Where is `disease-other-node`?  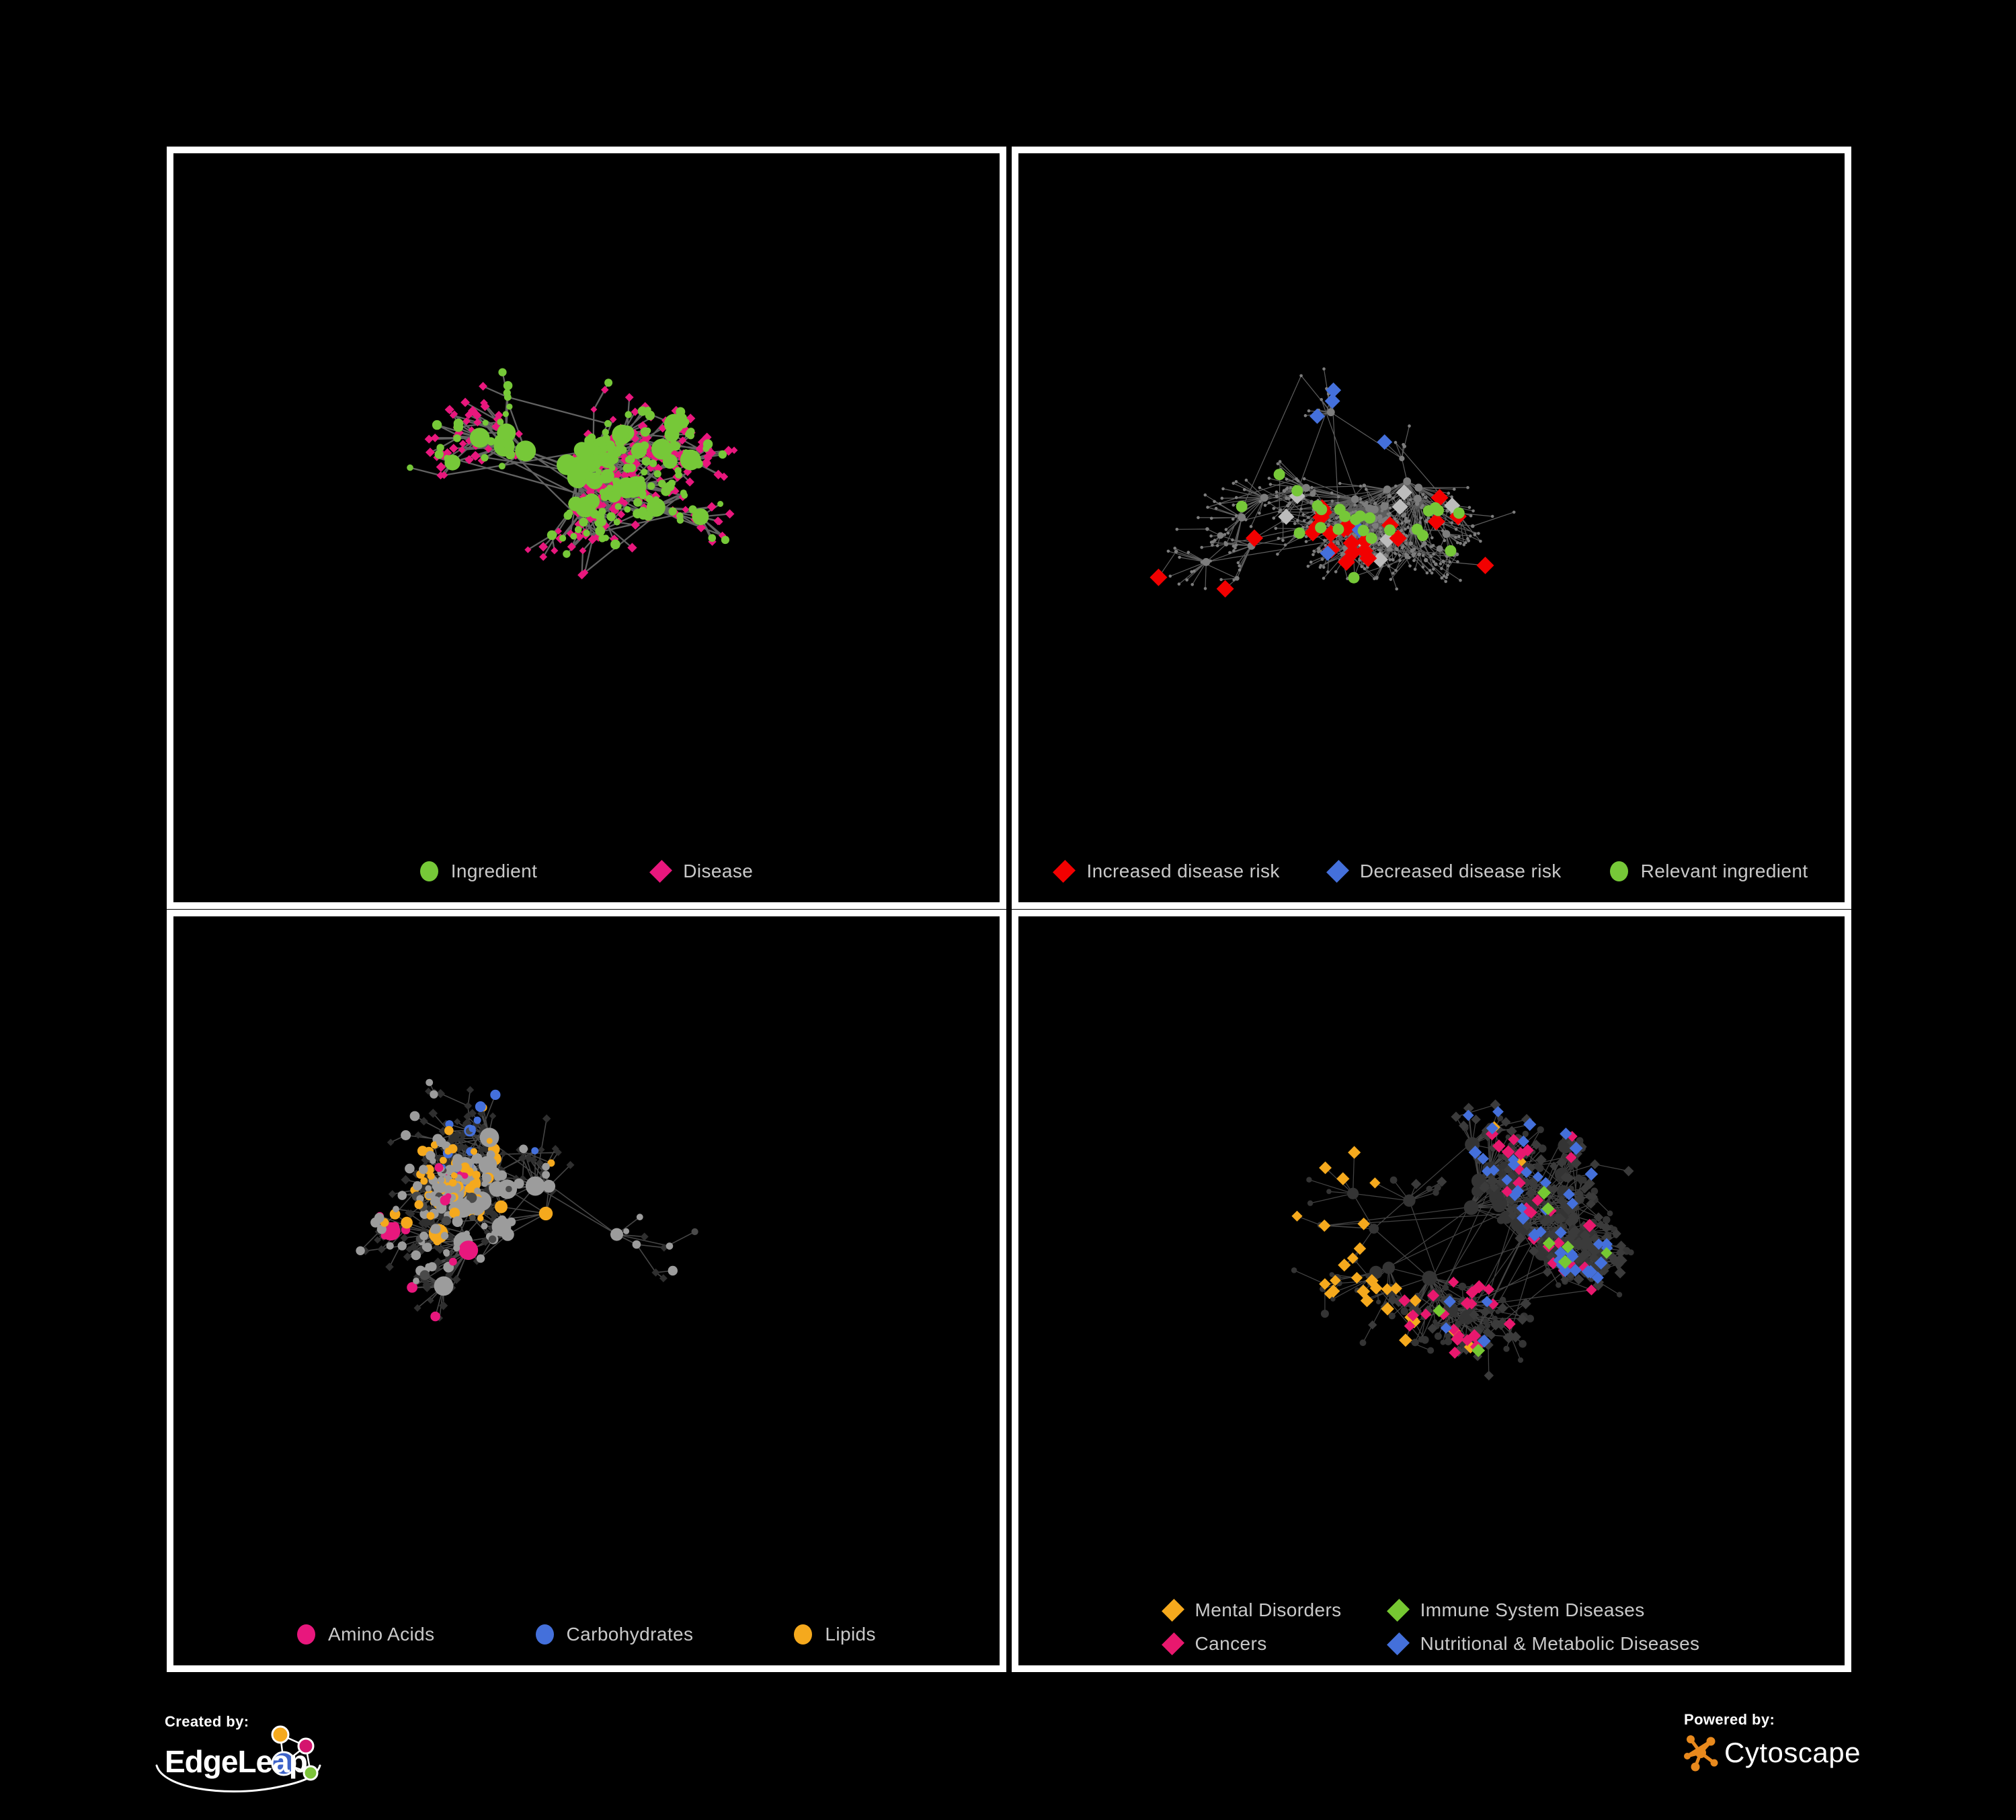
disease-other-node is located at coordinates (1501, 1240).